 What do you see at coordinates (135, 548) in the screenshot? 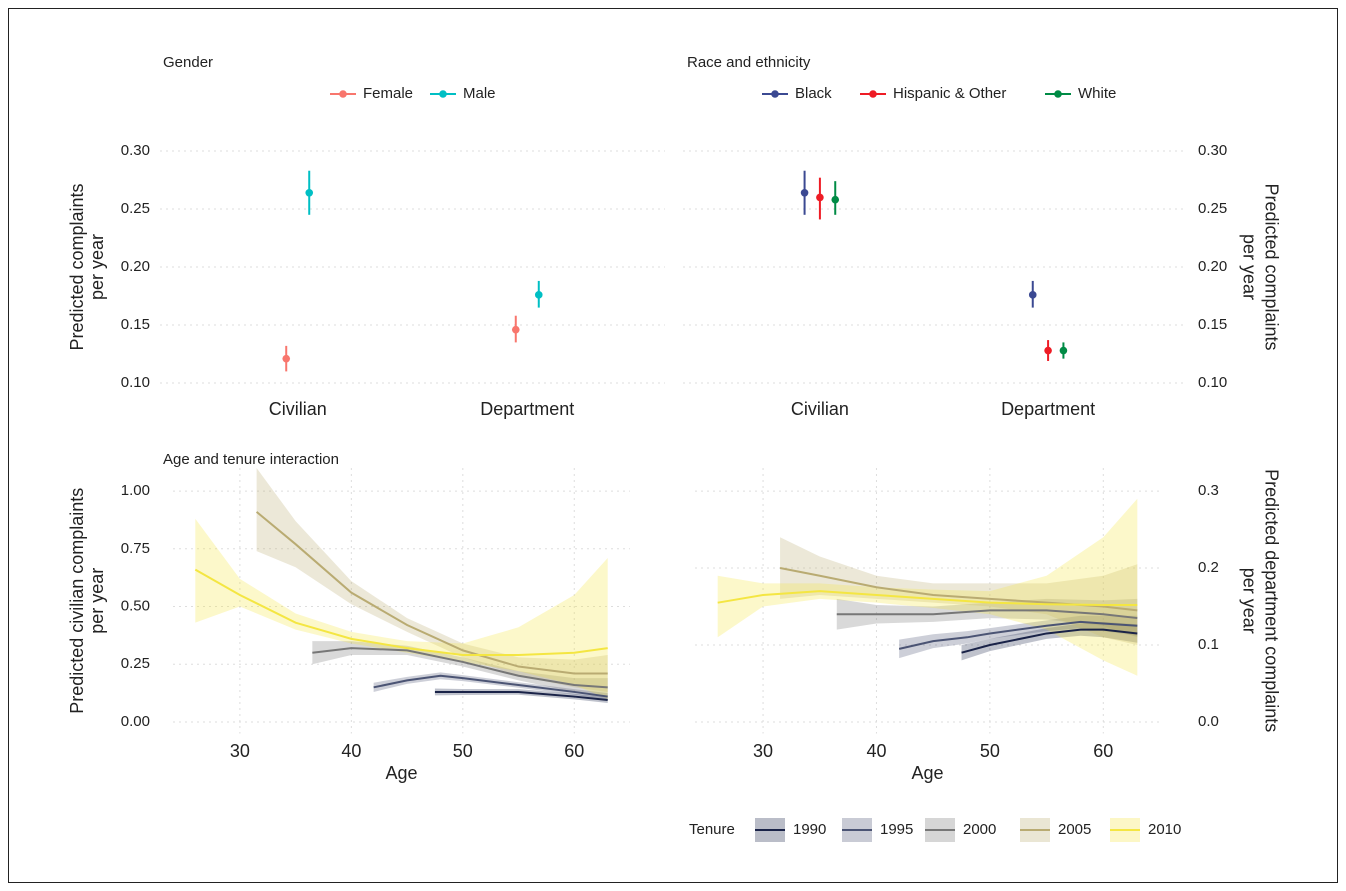
I see `y-tick-label: 0.75` at bounding box center [135, 548].